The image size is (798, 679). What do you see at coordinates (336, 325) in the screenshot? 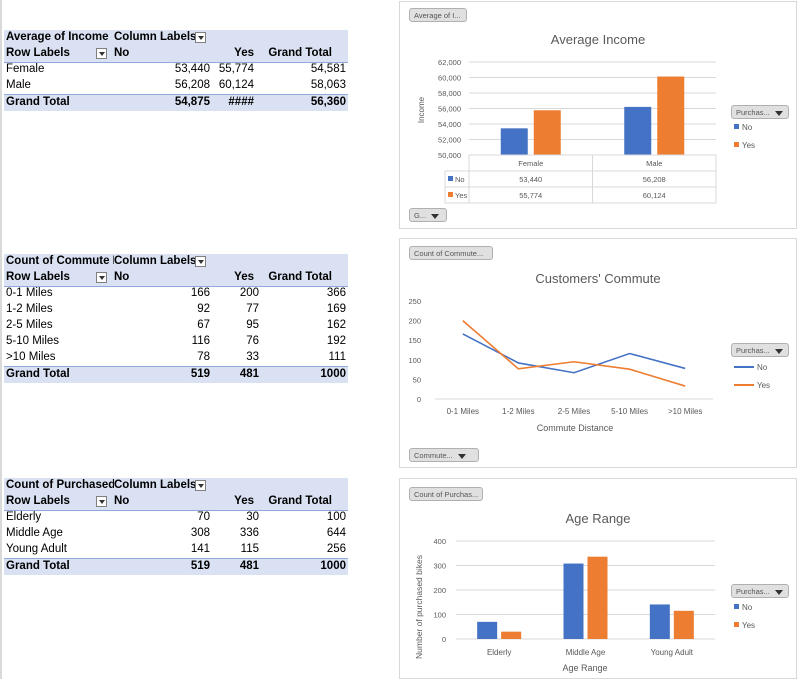
I see `cell-total: 162` at bounding box center [336, 325].